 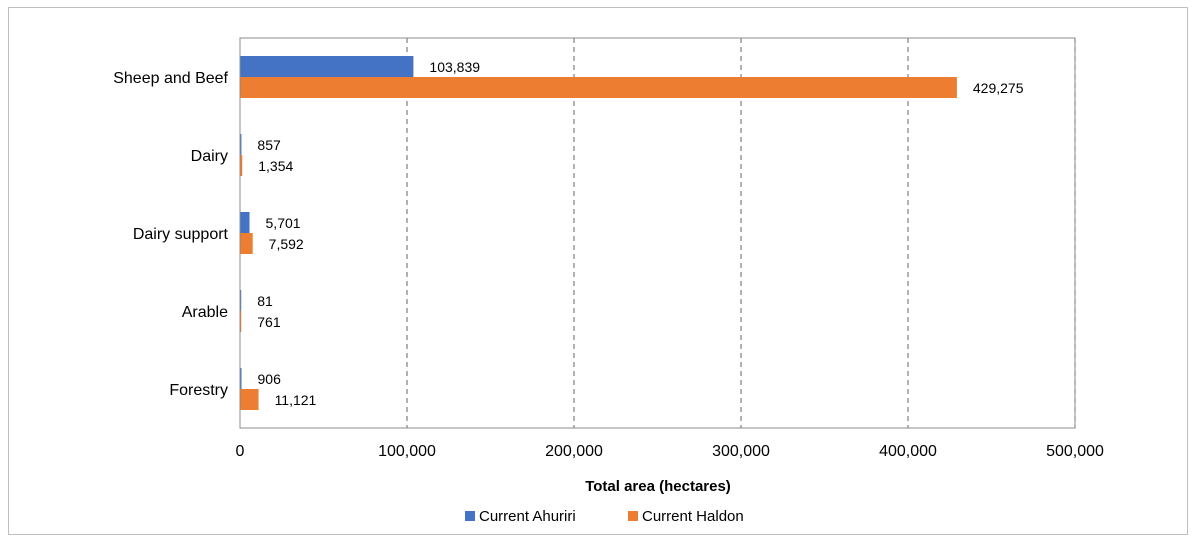 What do you see at coordinates (633, 516) in the screenshot?
I see `legend-swatch-haldon` at bounding box center [633, 516].